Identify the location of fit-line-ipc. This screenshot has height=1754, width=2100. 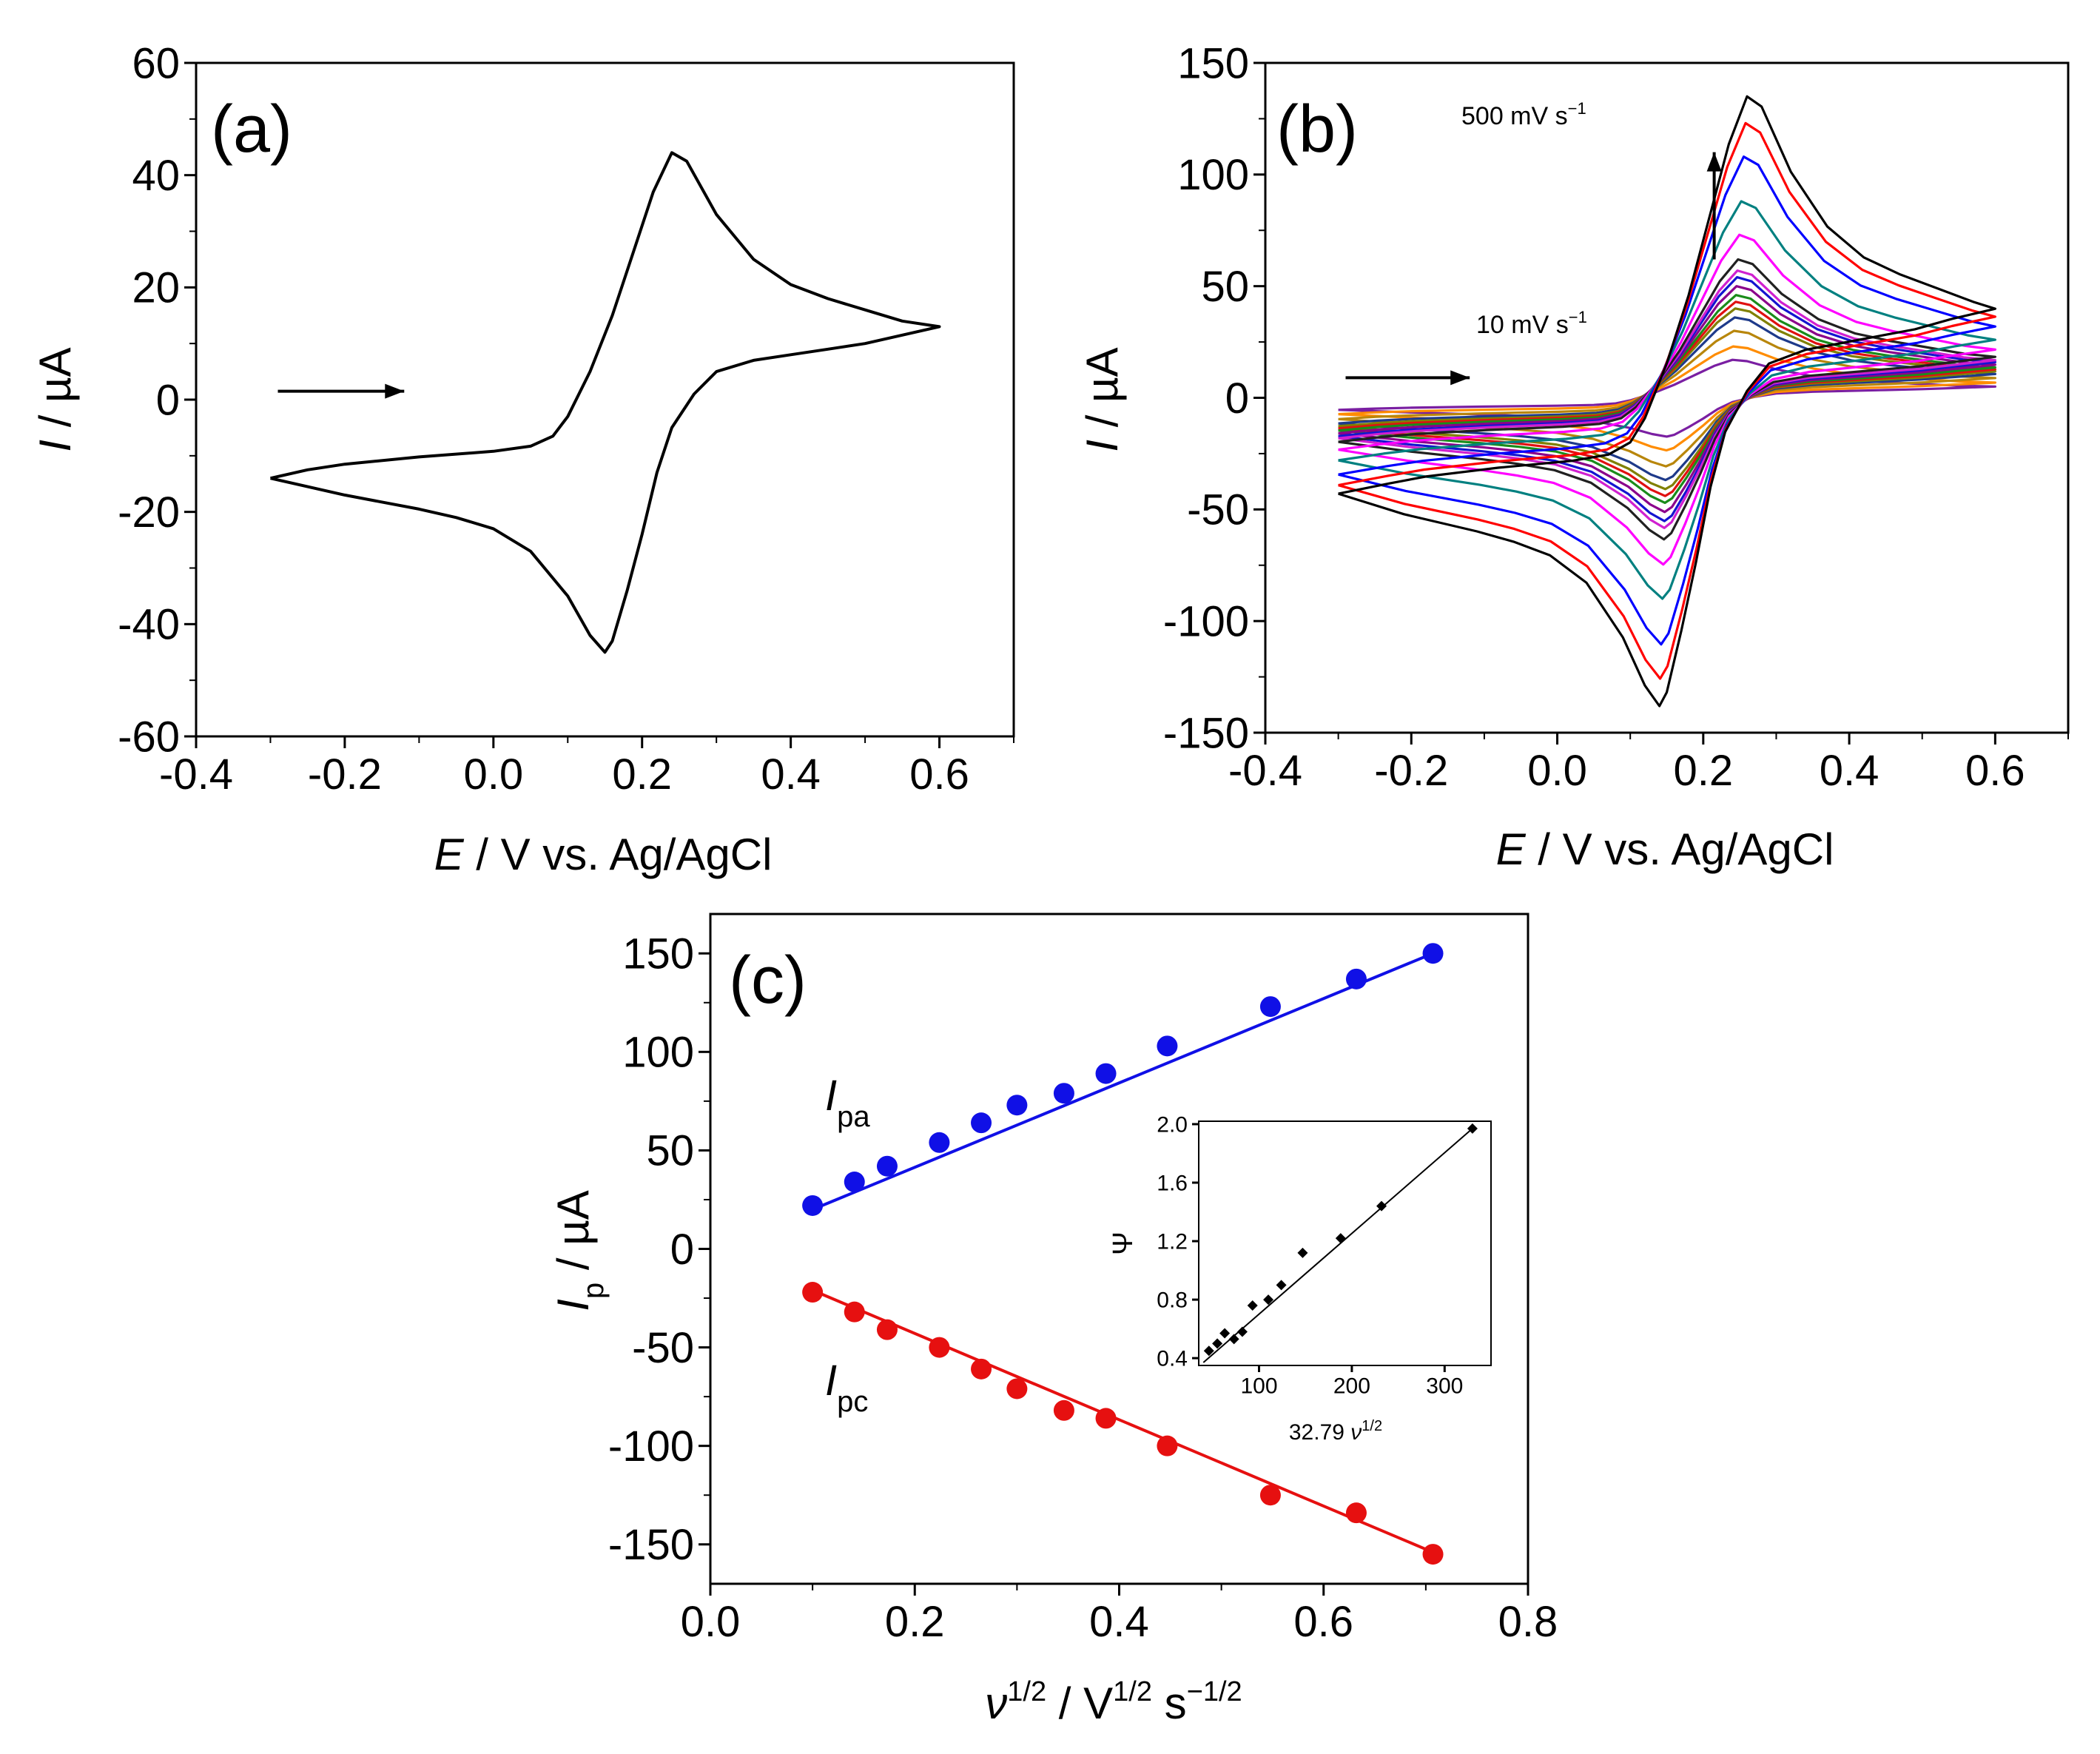
(1123, 1421).